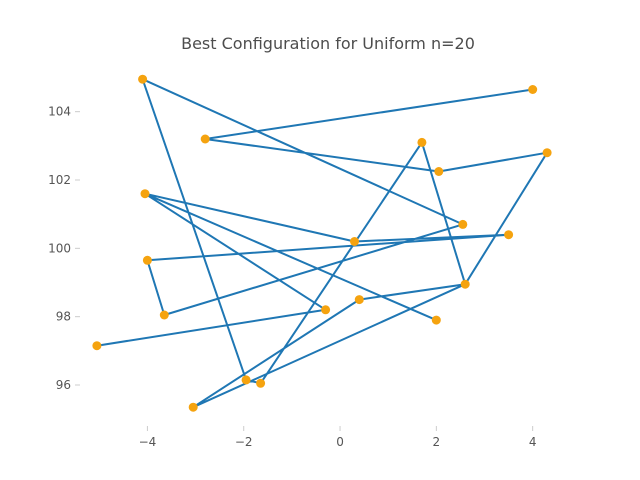 The width and height of the screenshot is (640, 480). I want to click on y-tick-label: 104, so click(59, 112).